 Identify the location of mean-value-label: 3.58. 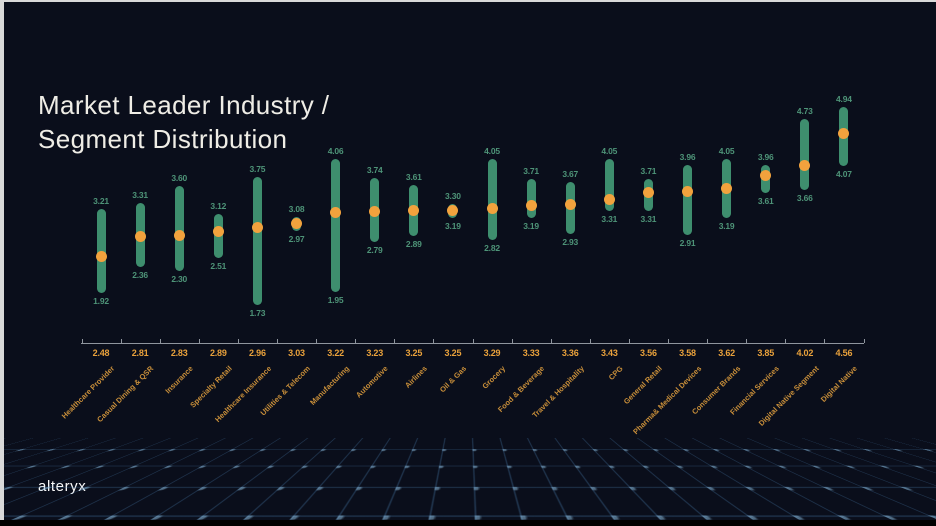
(687, 353).